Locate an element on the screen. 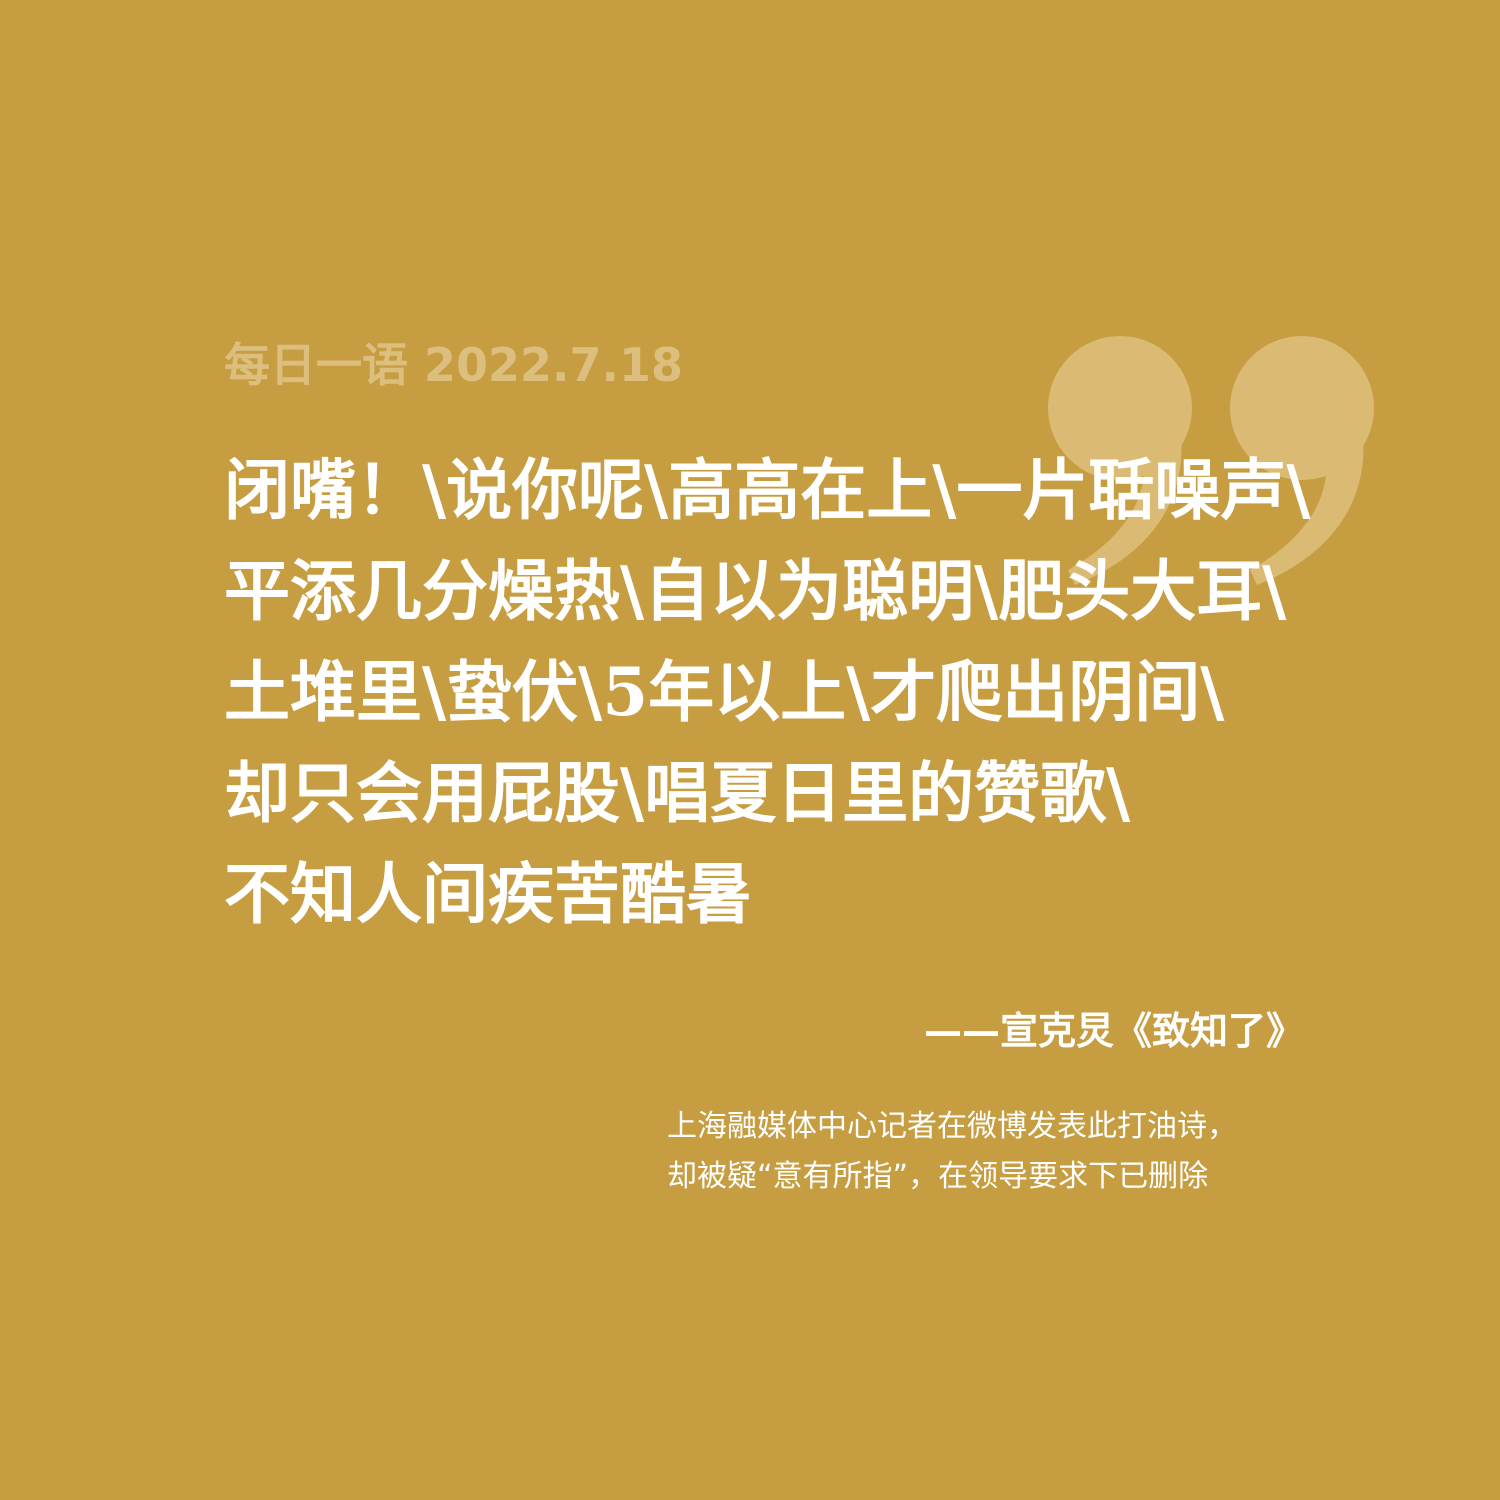  poem-attribution: ——宣克炅《致知了》 is located at coordinates (1113, 1031).